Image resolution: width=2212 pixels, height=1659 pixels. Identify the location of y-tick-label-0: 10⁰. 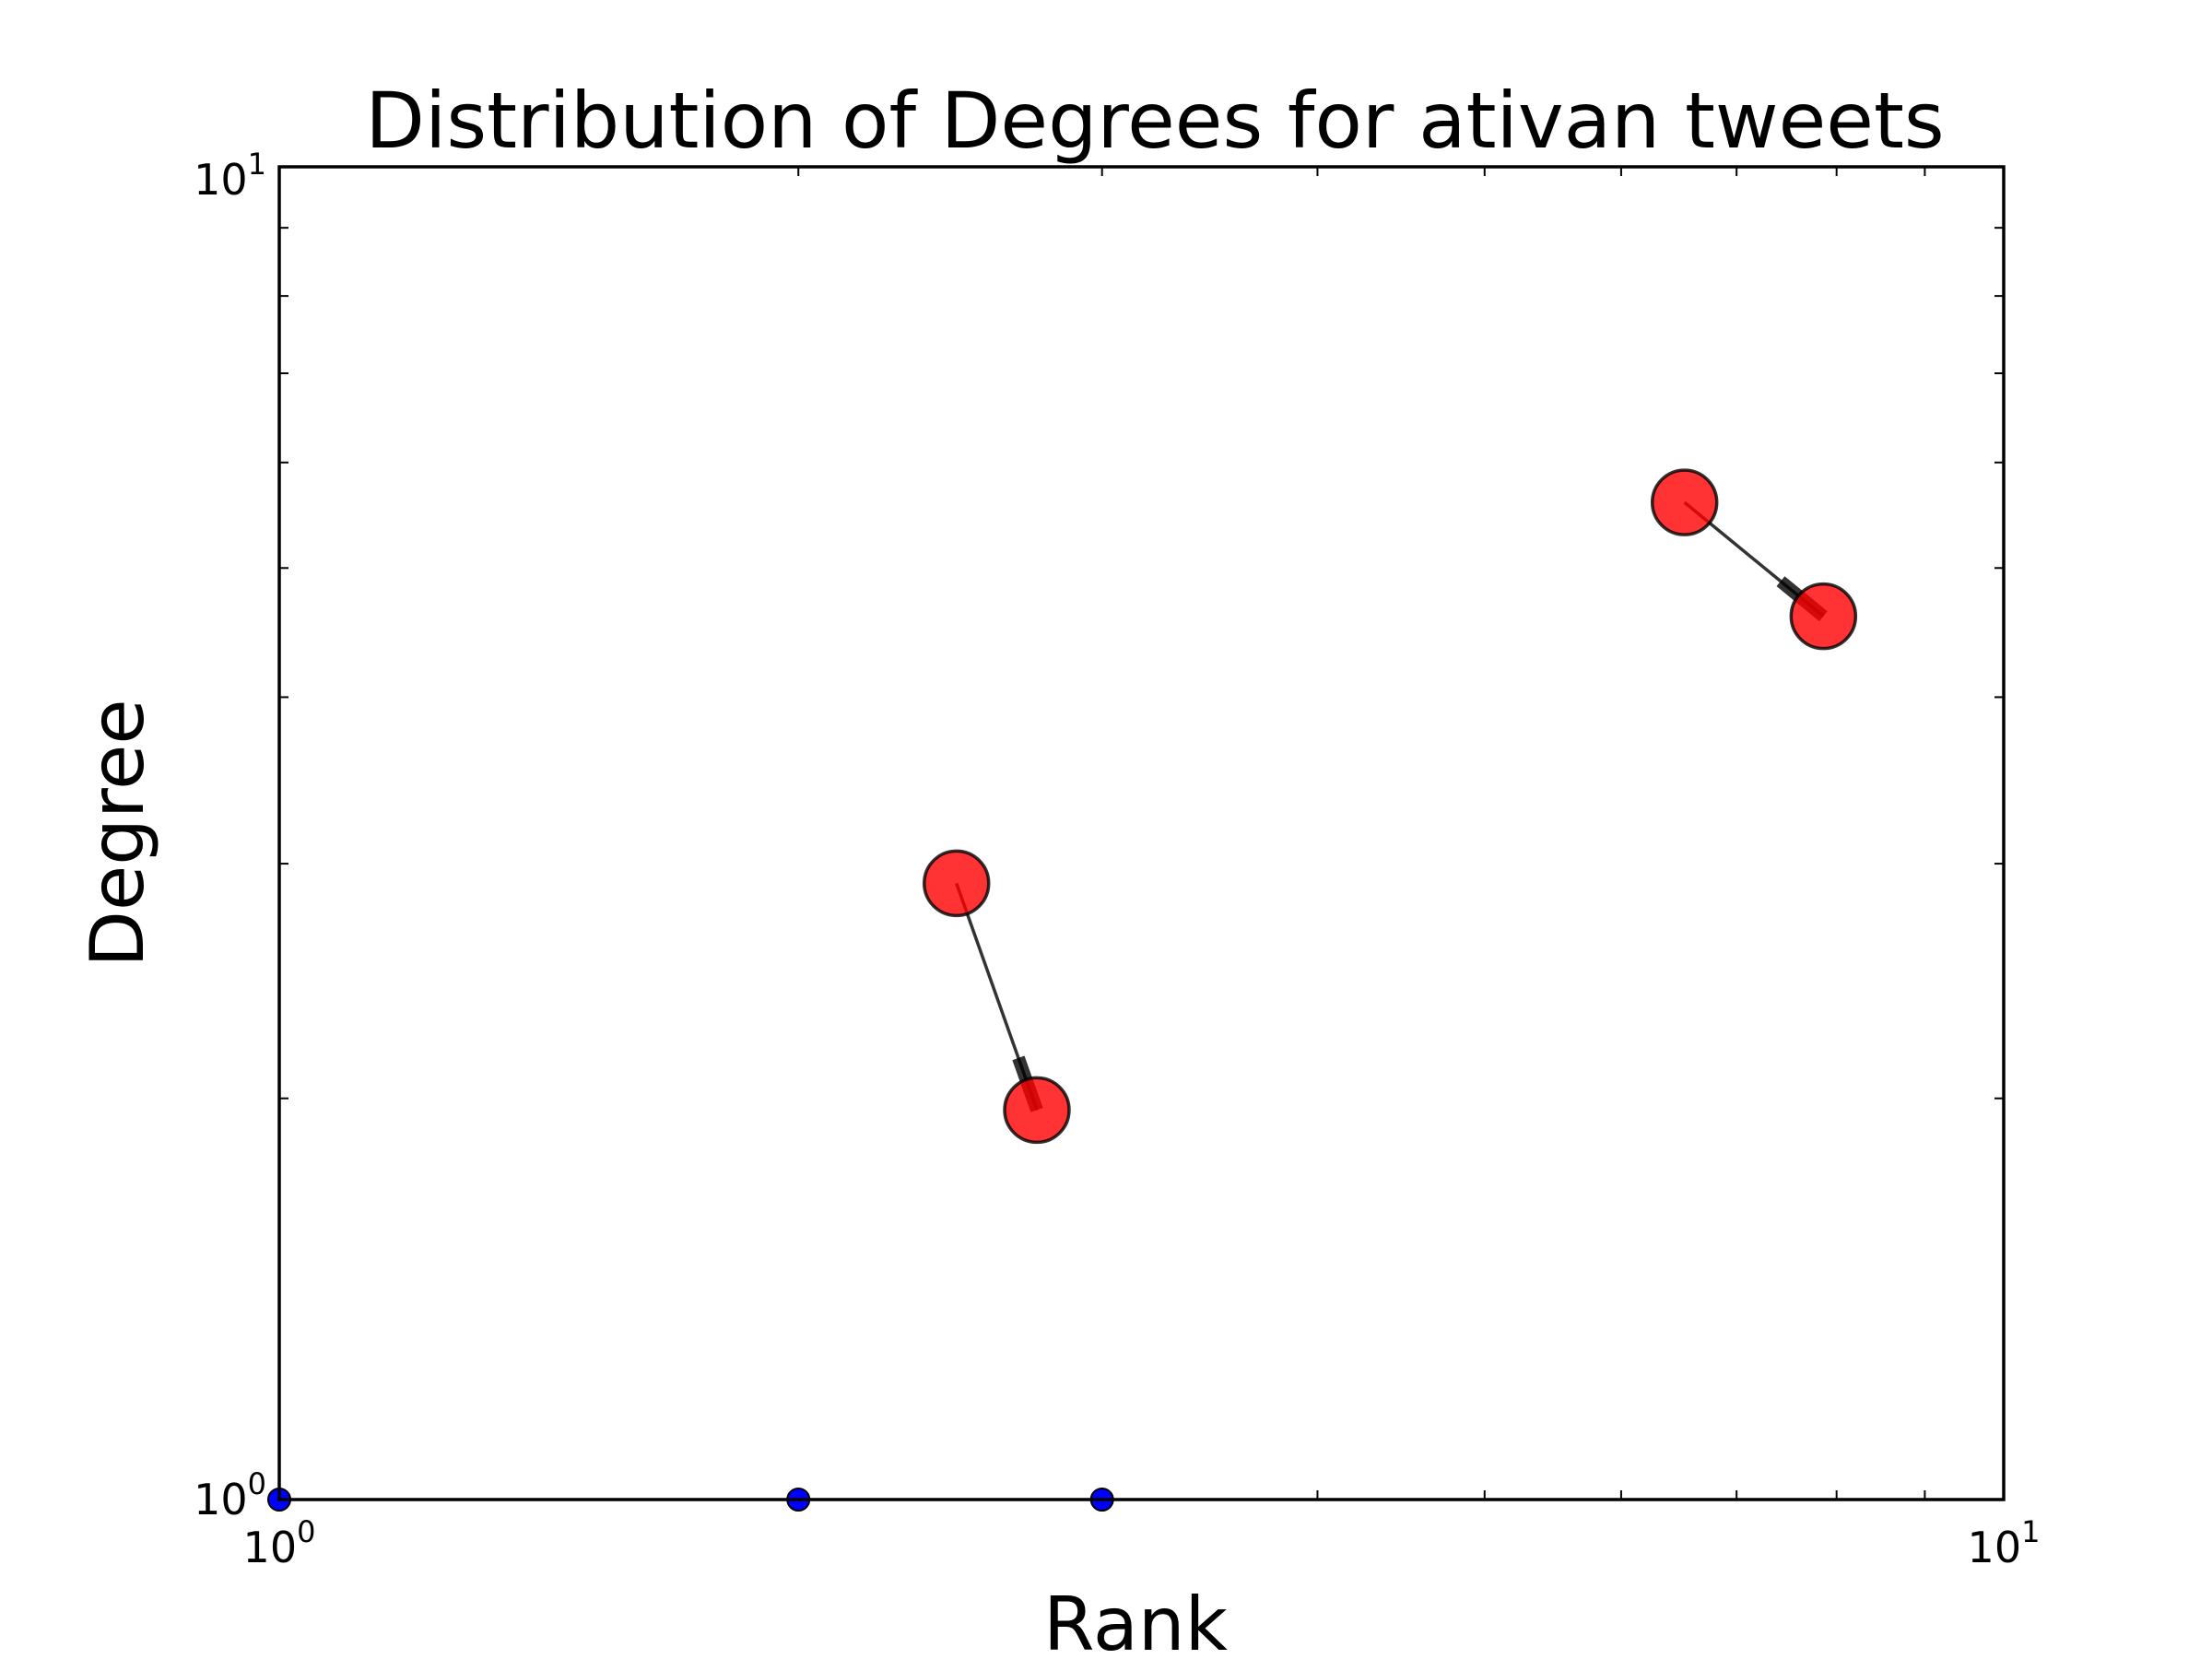
(230, 1495).